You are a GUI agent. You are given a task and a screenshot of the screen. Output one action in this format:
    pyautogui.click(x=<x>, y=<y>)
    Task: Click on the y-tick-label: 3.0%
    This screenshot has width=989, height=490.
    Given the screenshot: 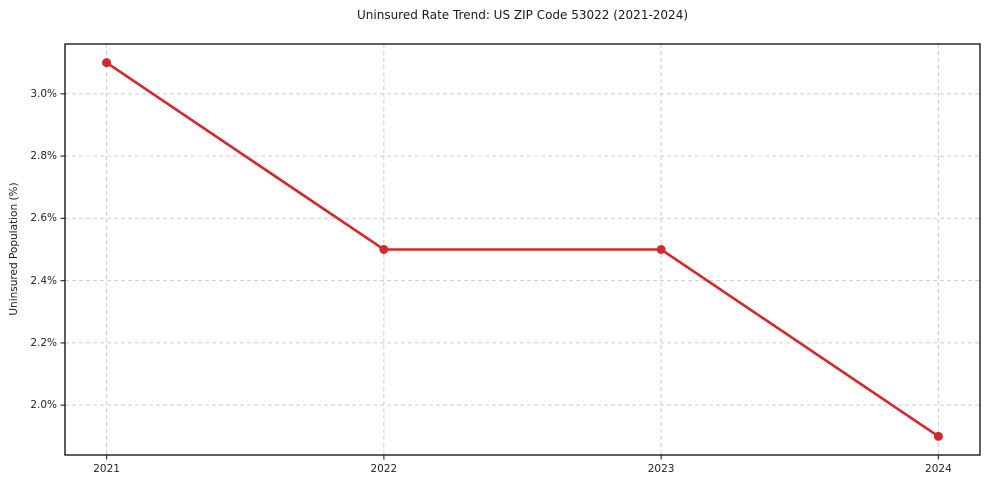 What is the action you would take?
    pyautogui.click(x=43, y=93)
    